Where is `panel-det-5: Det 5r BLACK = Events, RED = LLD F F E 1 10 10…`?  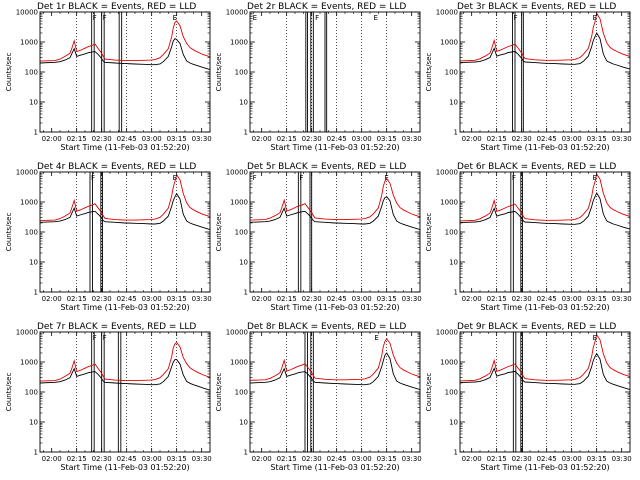
panel-det-5: Det 5r BLACK = Events, RED = LLD F F E 1 10 10… is located at coordinates (318, 237).